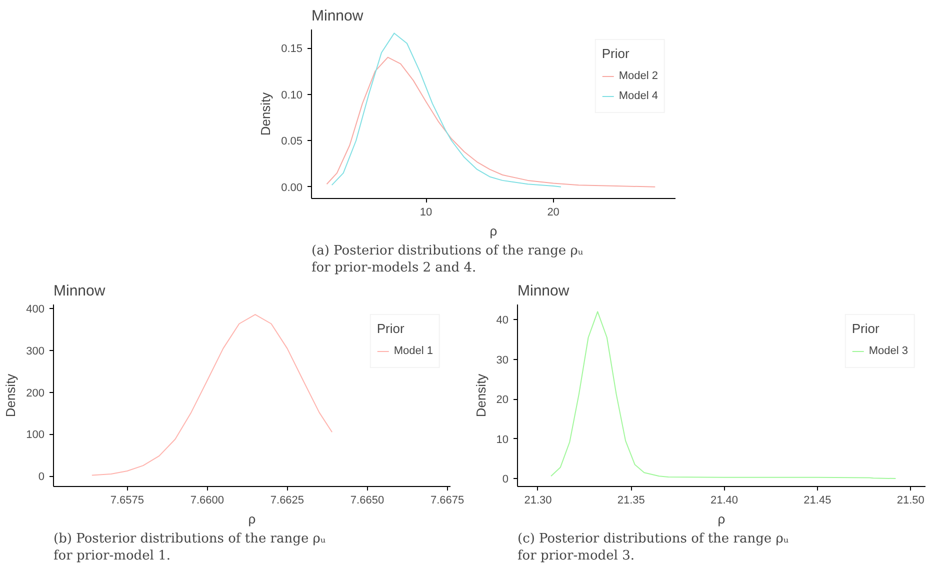  What do you see at coordinates (910, 500) in the screenshot?
I see `x-tick-label: 21.50` at bounding box center [910, 500].